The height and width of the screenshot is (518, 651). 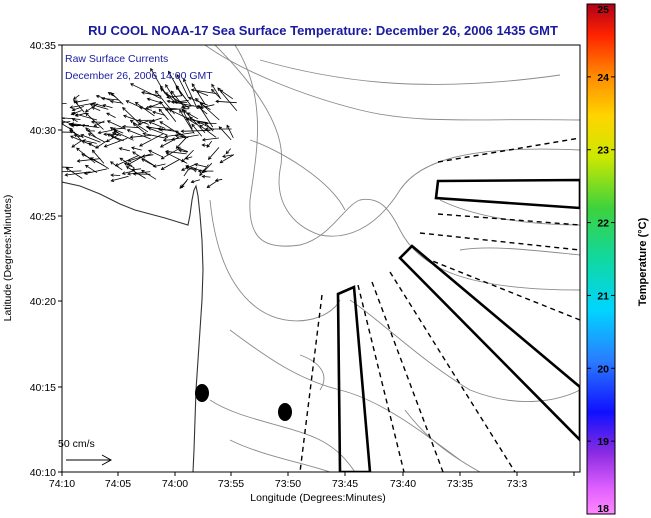 I want to click on scale-arrow: 50 cm/s, so click(x=85, y=452).